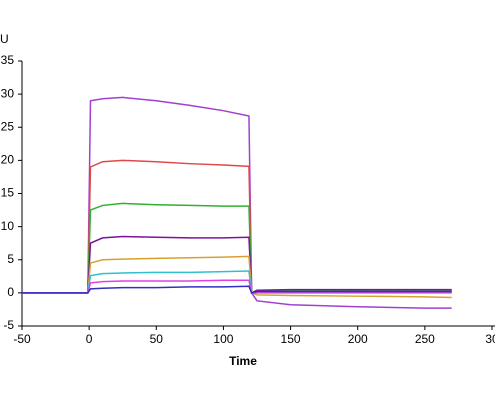  Describe the element at coordinates (291, 339) in the screenshot. I see `x-tick-label: 150` at that location.